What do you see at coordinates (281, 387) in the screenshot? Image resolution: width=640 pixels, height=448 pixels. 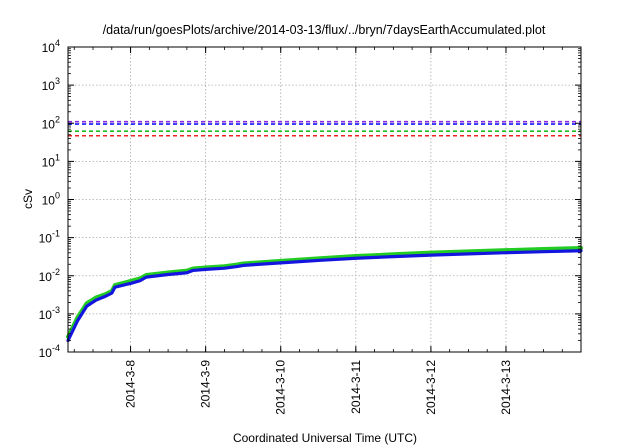 I see `x-tick-label: 2014-3-10` at bounding box center [281, 387].